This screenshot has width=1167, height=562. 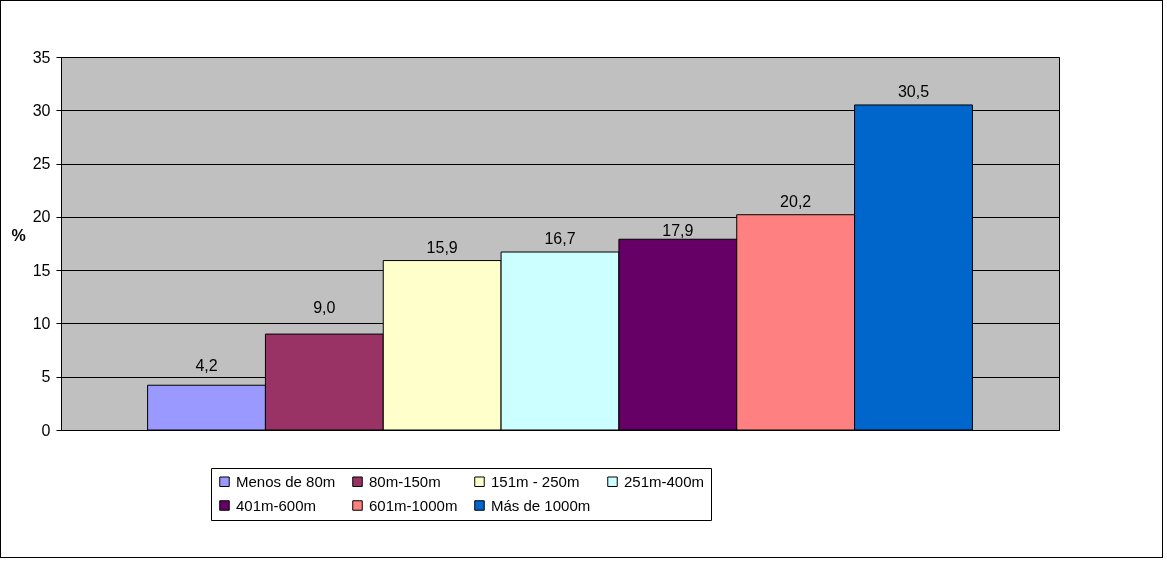 I want to click on legend-label: 151m - 250m, so click(x=535, y=481).